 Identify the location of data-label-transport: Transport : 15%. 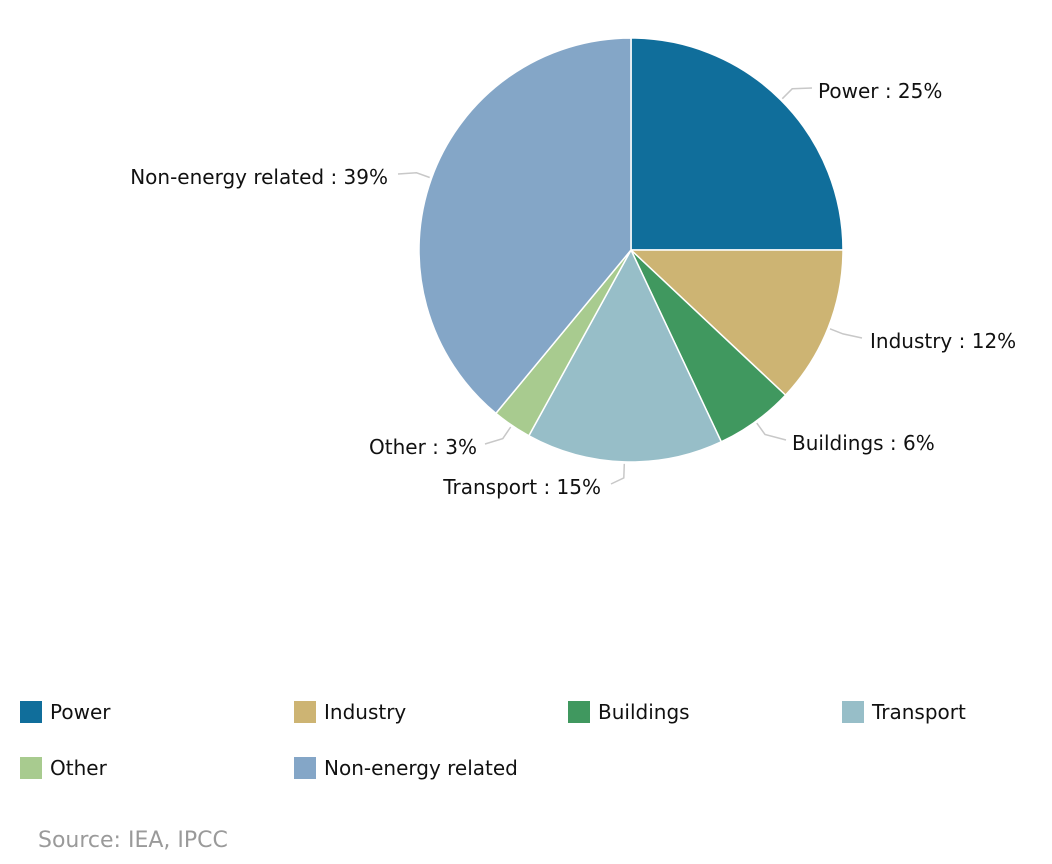
(521, 487).